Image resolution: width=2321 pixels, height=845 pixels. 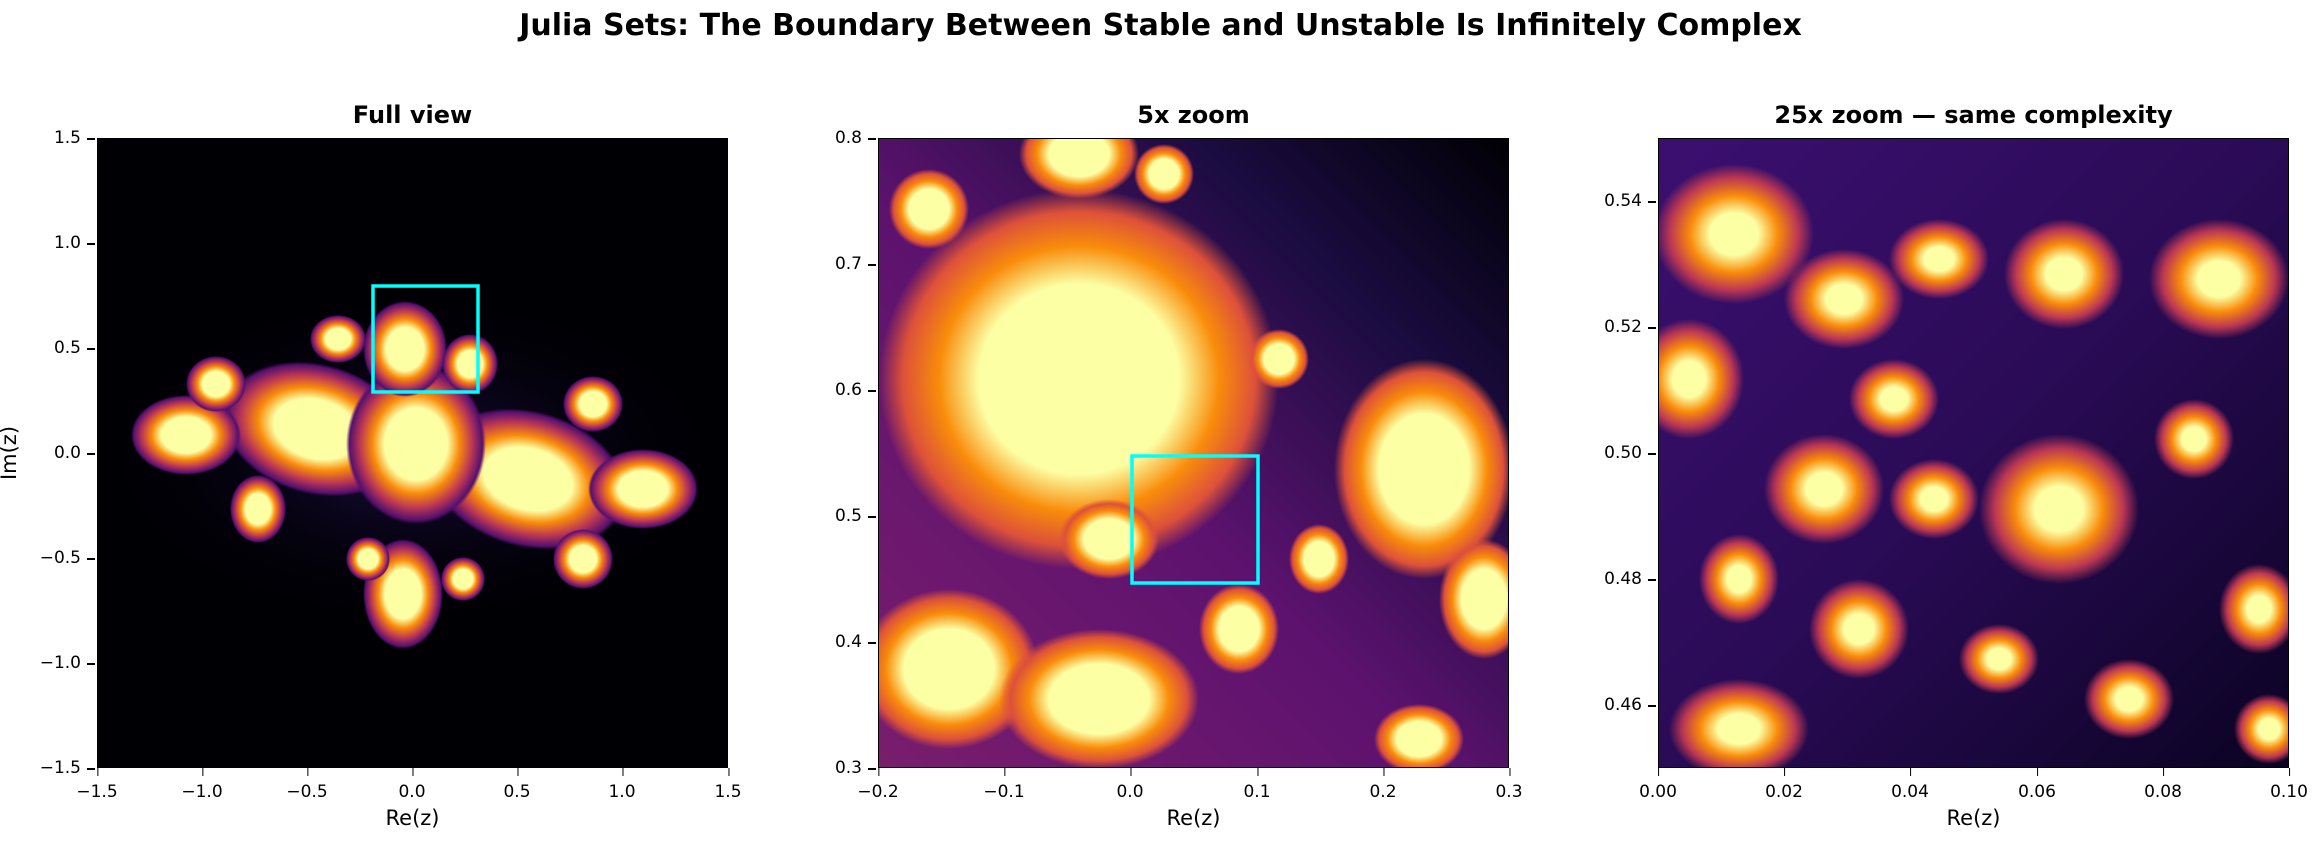 I want to click on y-tick: 0.7, so click(x=855, y=264).